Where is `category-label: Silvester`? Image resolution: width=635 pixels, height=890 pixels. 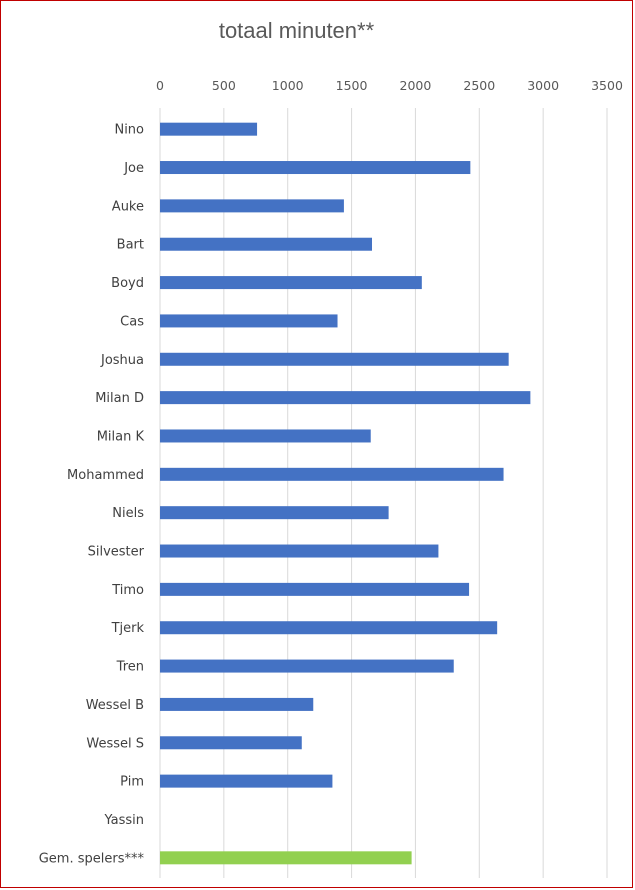
category-label: Silvester is located at coordinates (116, 552).